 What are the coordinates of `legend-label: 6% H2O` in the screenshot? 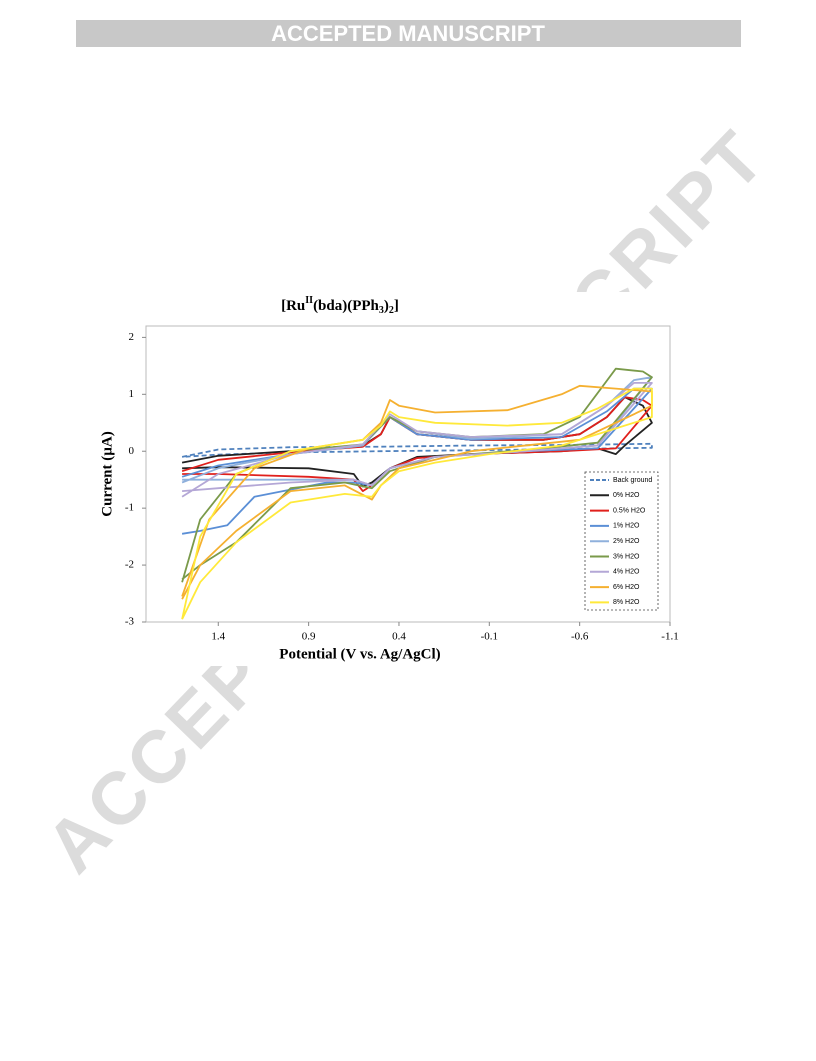 It's located at (626, 587).